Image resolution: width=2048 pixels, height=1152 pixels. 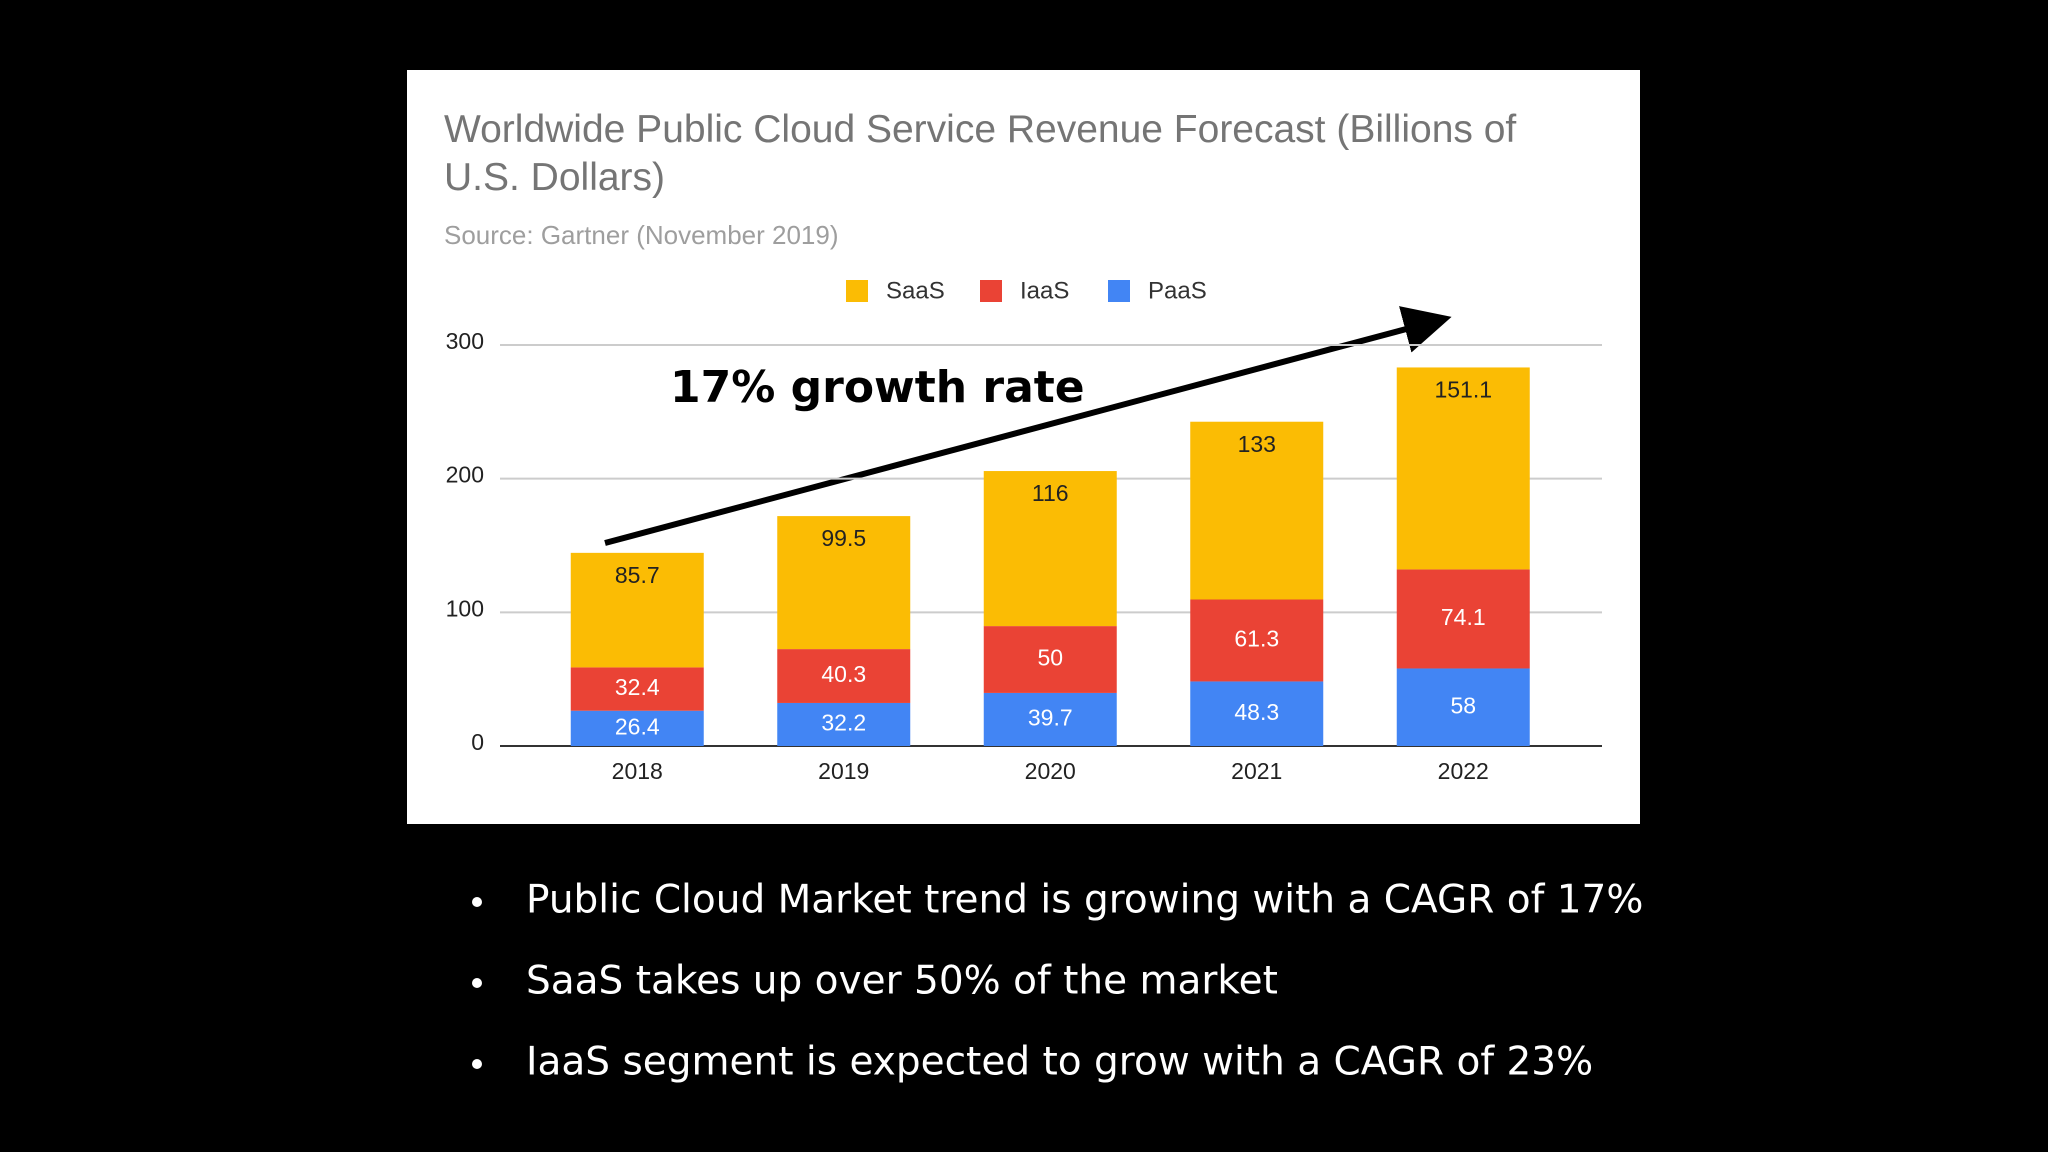 What do you see at coordinates (1177, 290) in the screenshot?
I see `legend-label: PaaS` at bounding box center [1177, 290].